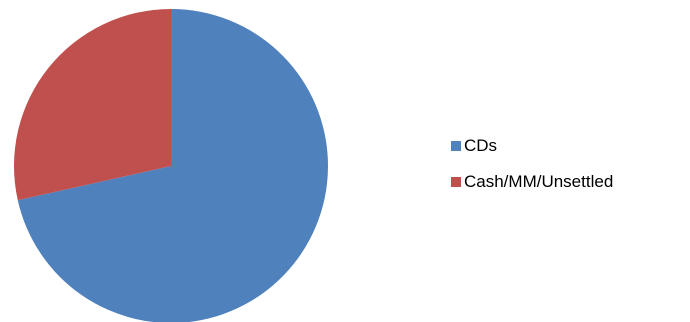 The image size is (690, 322). Describe the element at coordinates (481, 145) in the screenshot. I see `legend-label-cds: CDs` at that location.